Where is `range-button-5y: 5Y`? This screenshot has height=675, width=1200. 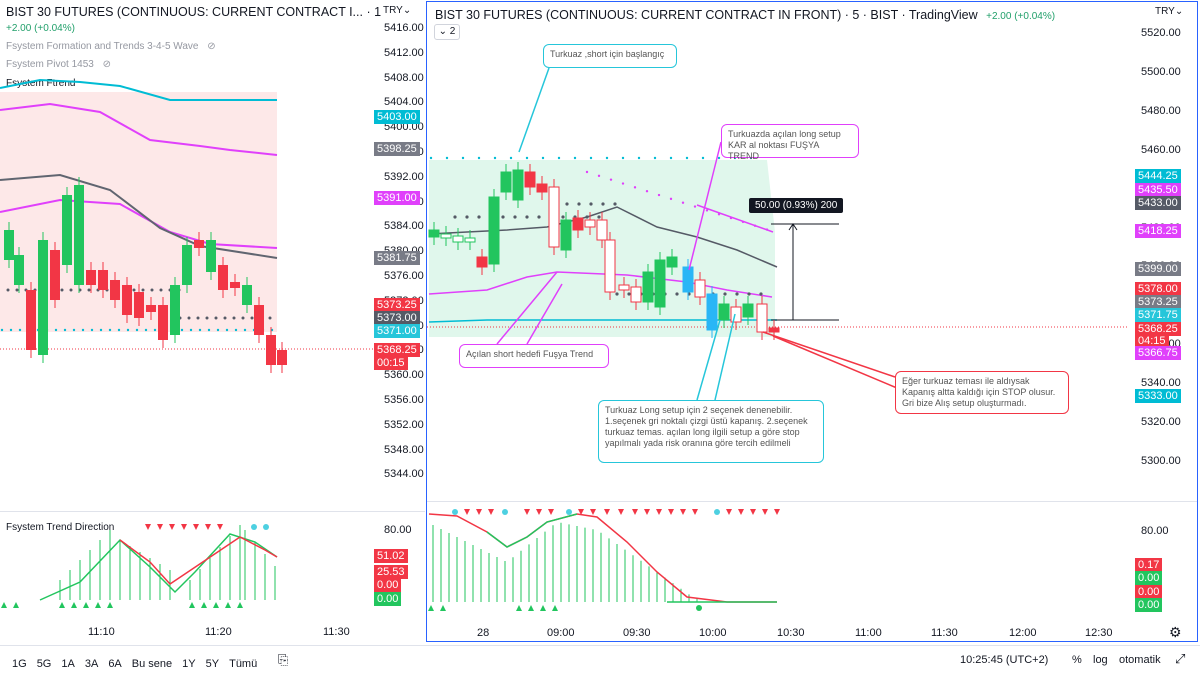 range-button-5y: 5Y is located at coordinates (212, 664).